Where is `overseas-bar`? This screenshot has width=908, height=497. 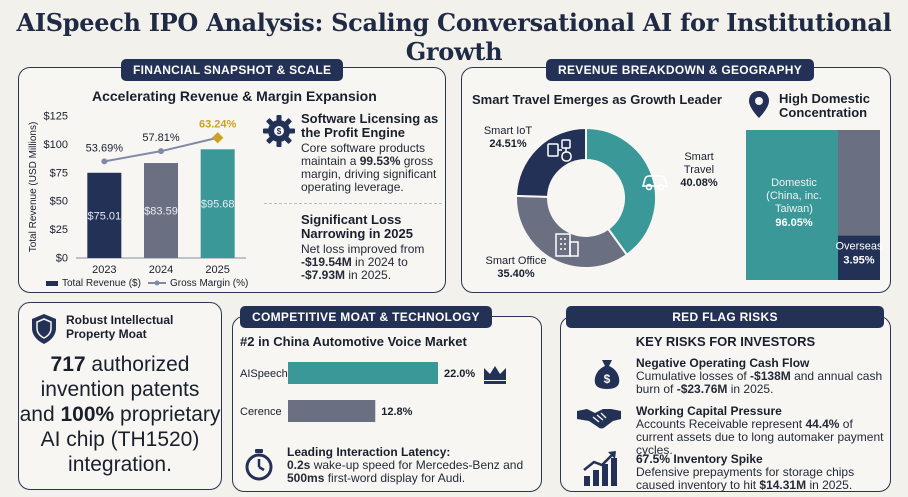 overseas-bar is located at coordinates (859, 257).